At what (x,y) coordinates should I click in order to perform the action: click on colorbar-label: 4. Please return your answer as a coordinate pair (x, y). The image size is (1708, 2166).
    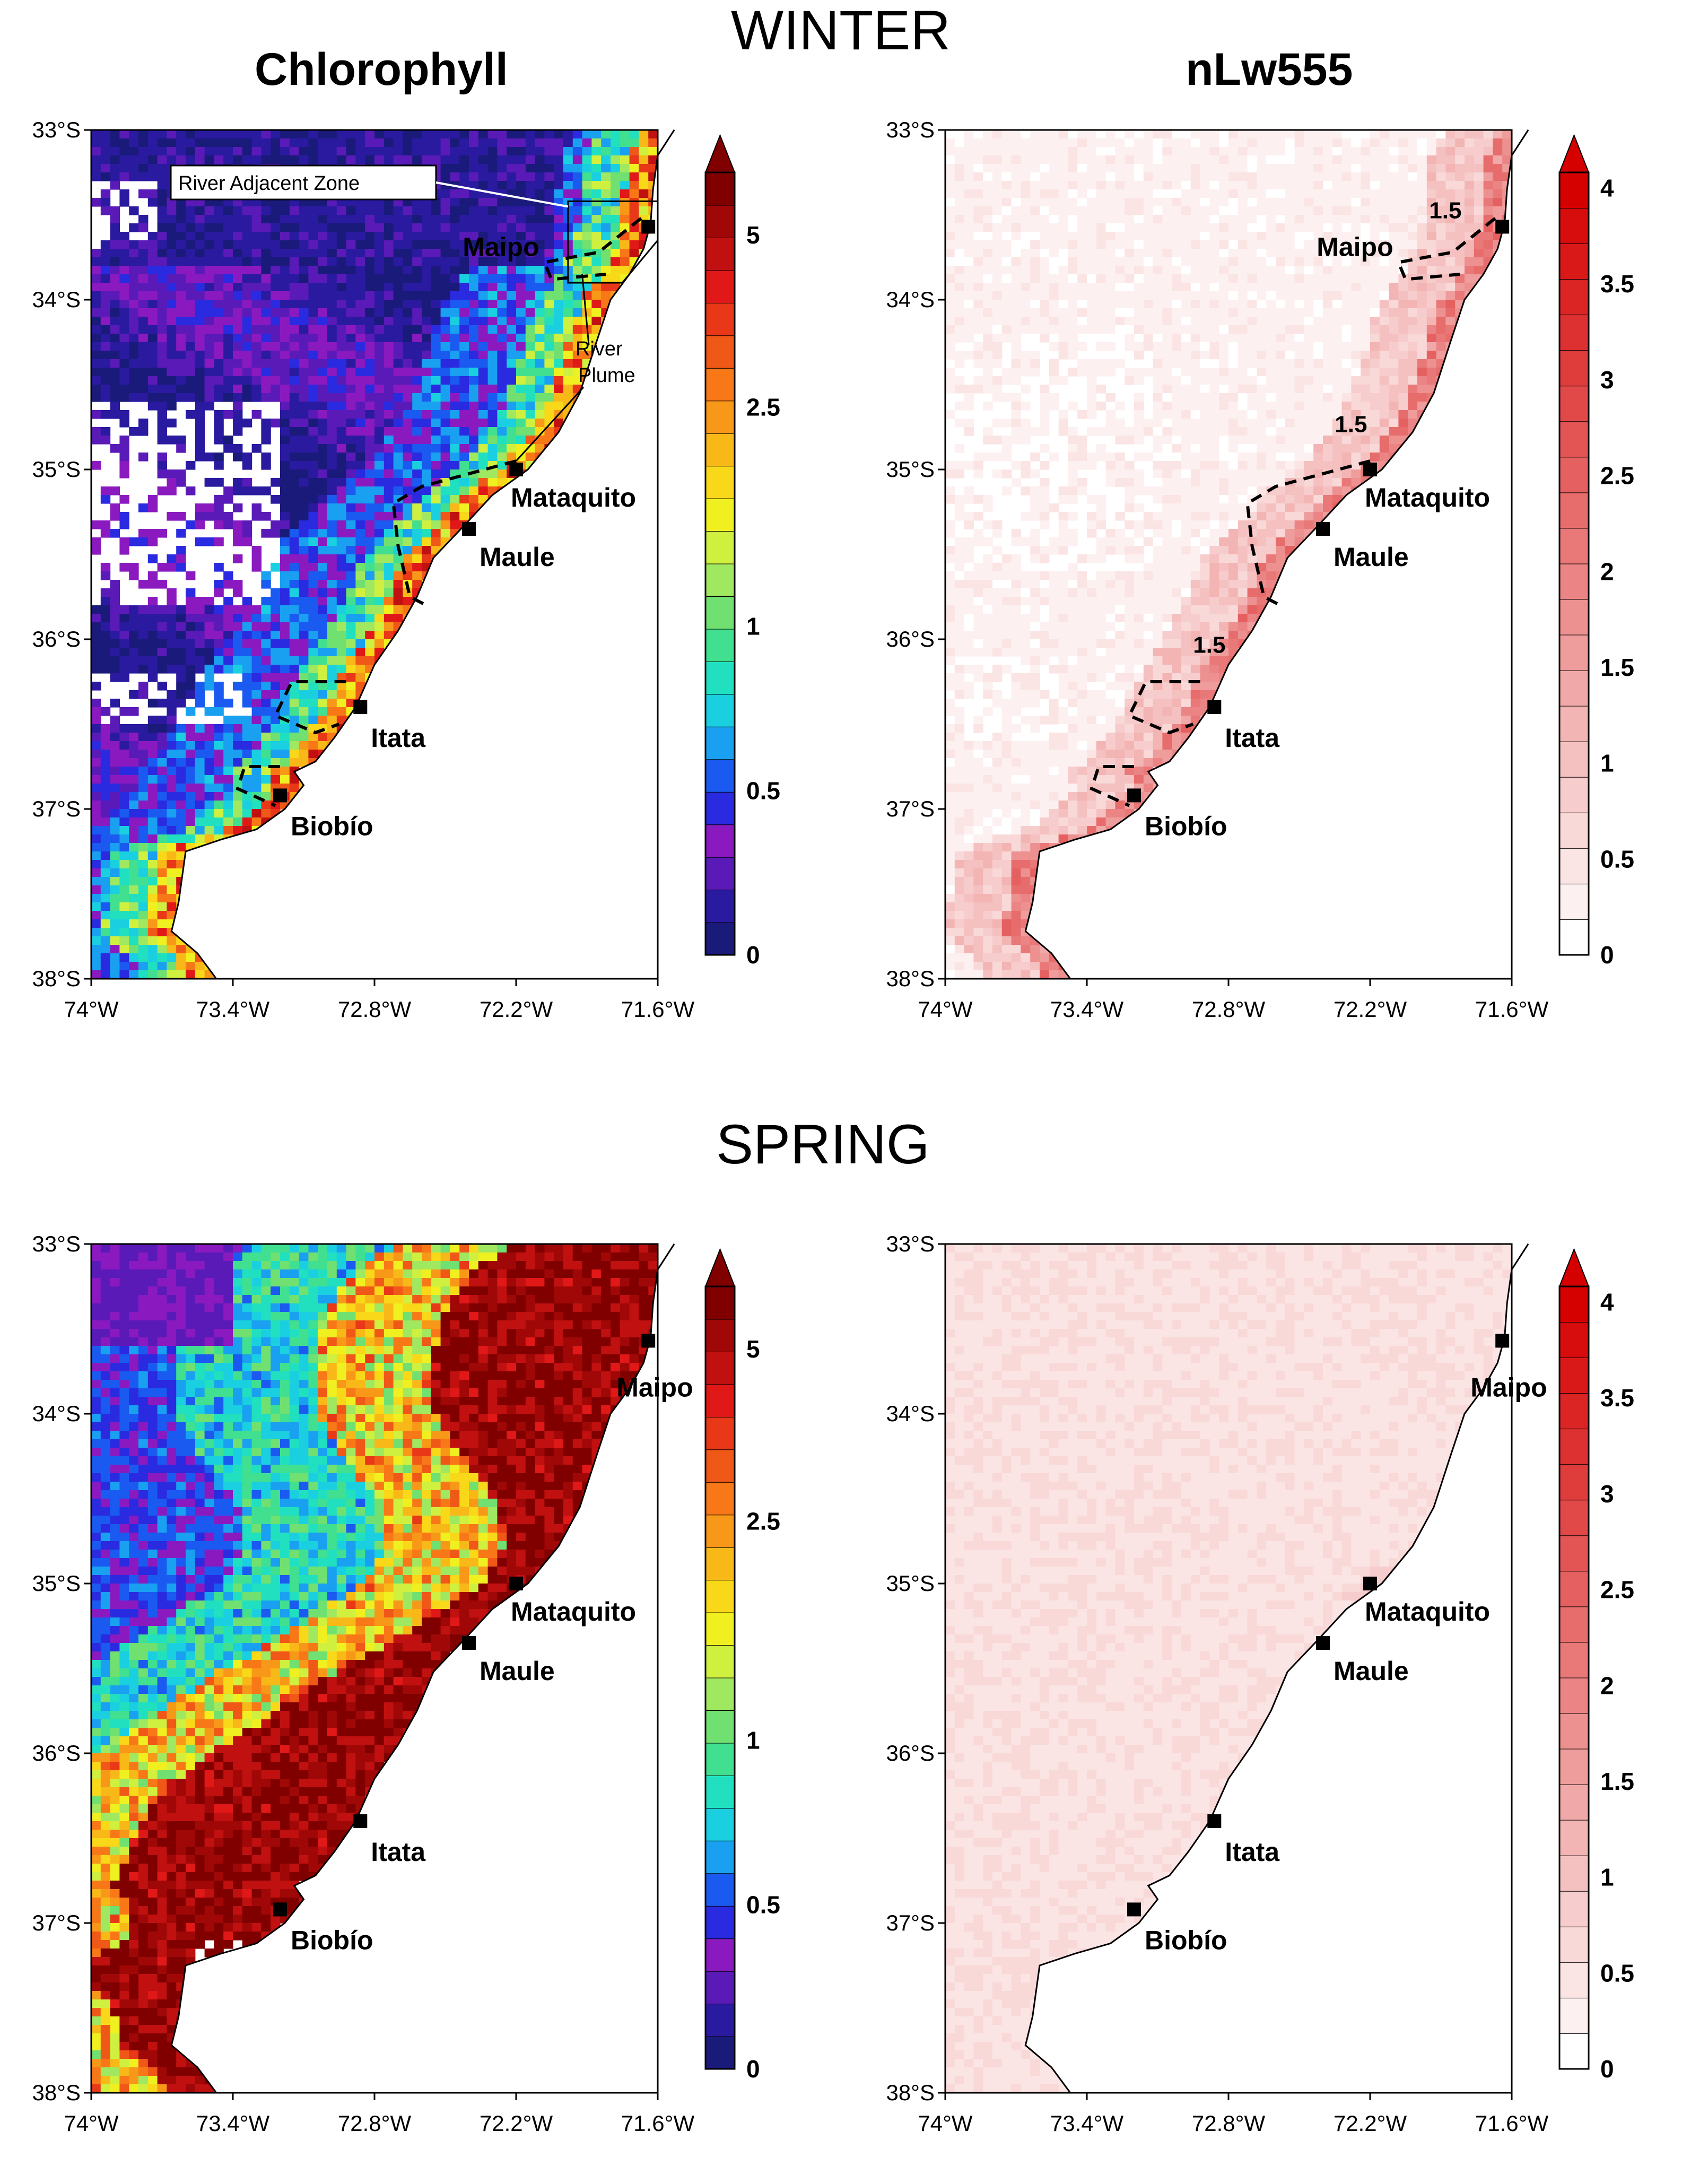
    Looking at the image, I should click on (1607, 188).